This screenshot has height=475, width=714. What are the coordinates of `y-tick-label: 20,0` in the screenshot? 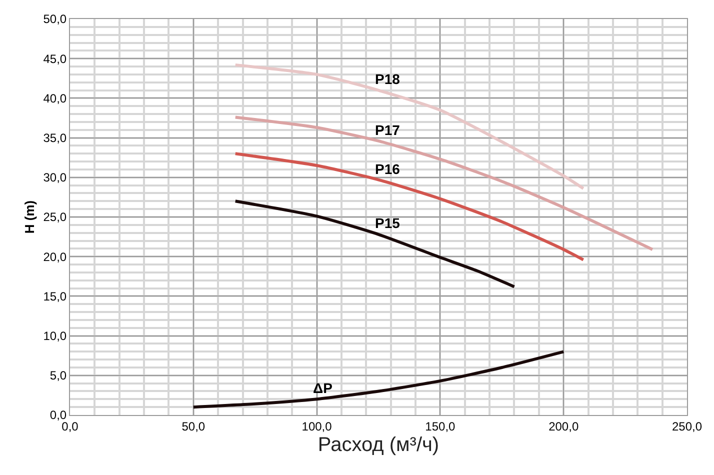 It's located at (55, 257).